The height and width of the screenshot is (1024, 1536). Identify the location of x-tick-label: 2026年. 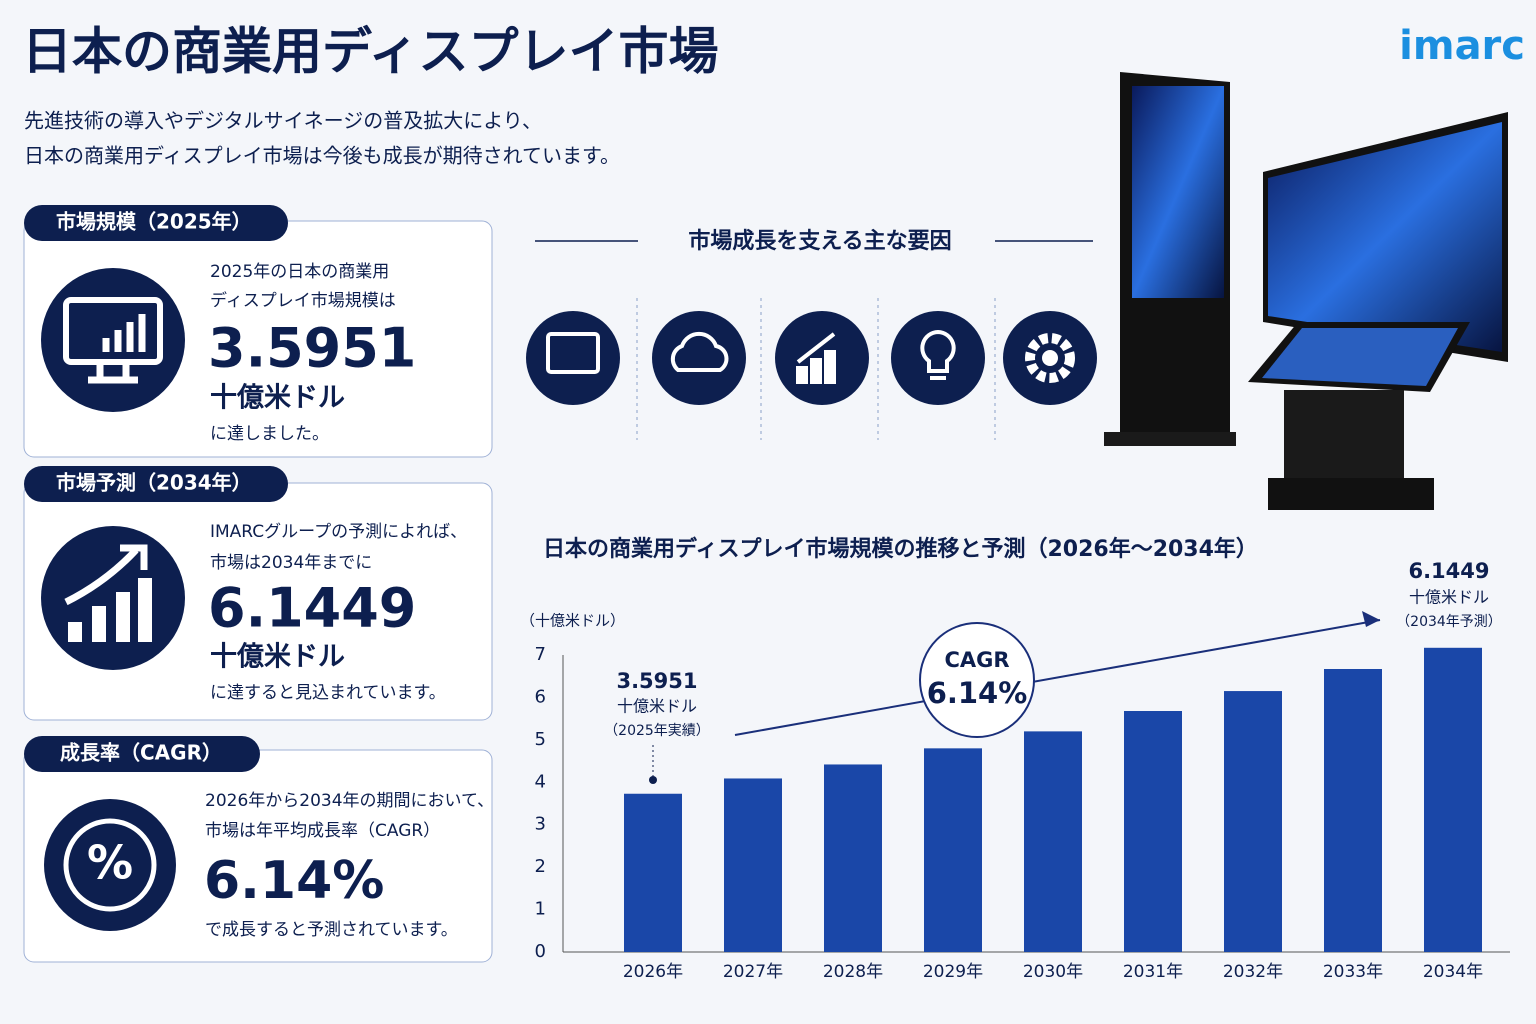
(653, 972).